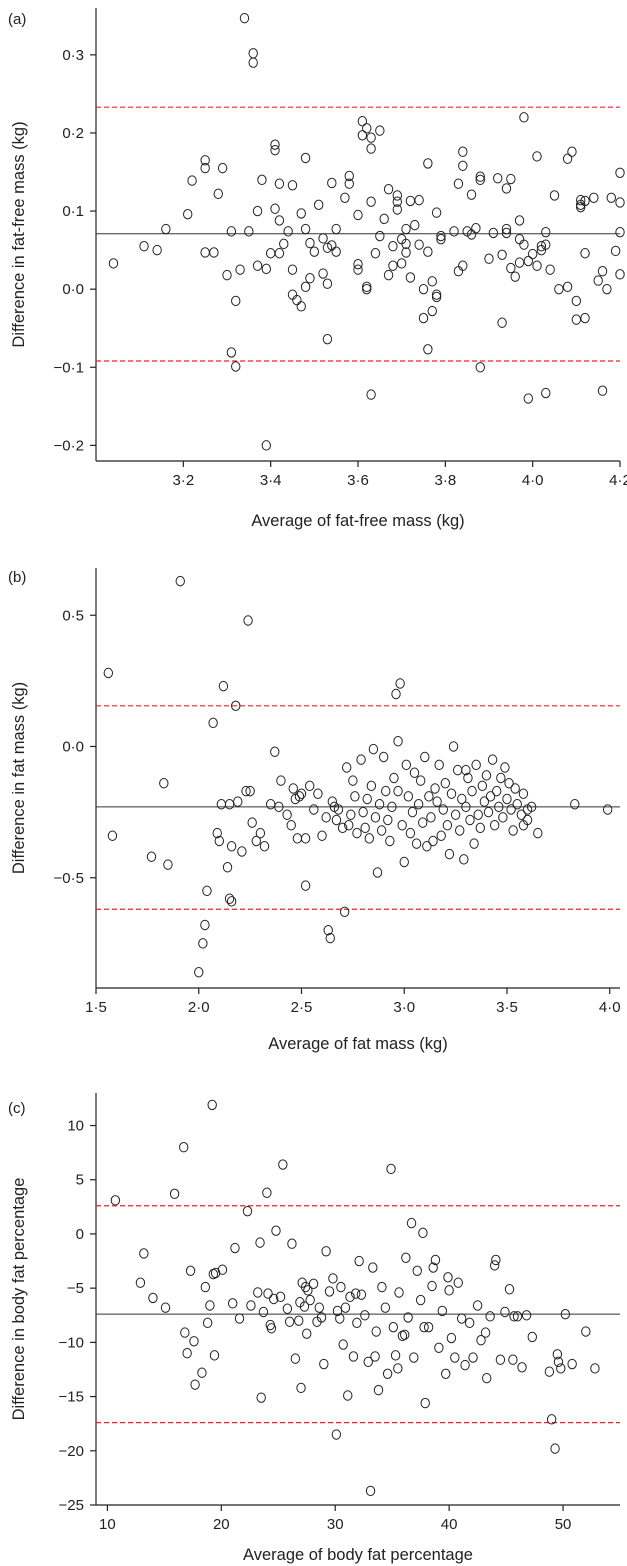 The image size is (627, 1566). I want to click on y-tick-label: 5, so click(80, 1180).